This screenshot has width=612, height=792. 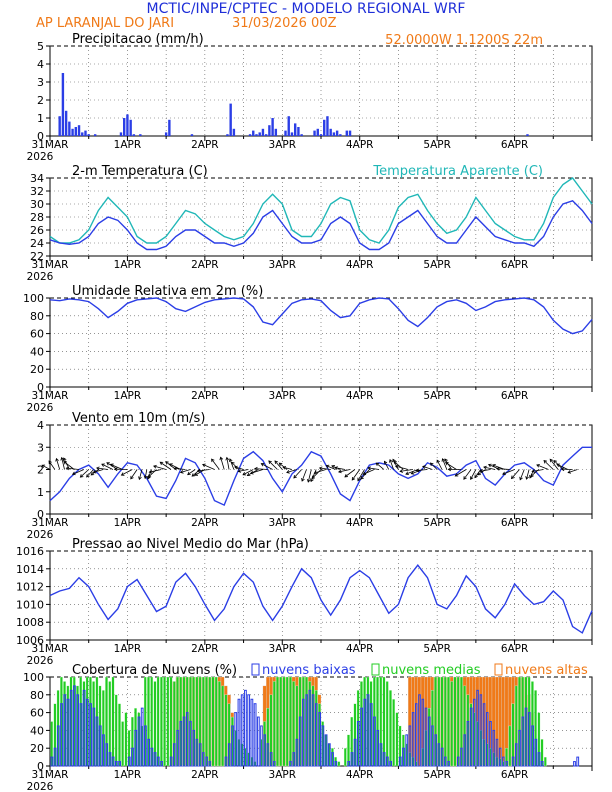 What do you see at coordinates (309, 670) in the screenshot?
I see `legend-low-clouds: nuvens baixas` at bounding box center [309, 670].